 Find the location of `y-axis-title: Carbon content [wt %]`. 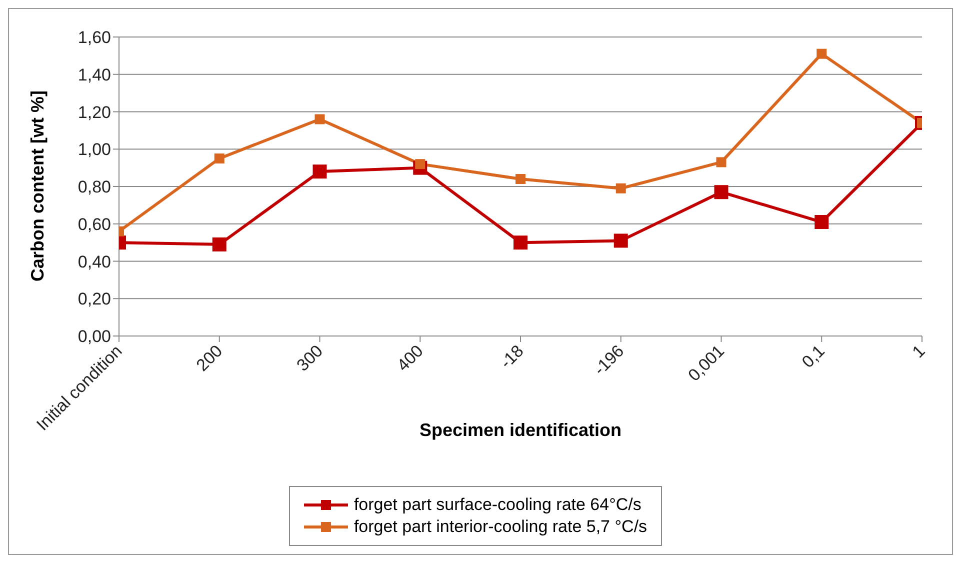

y-axis-title: Carbon content [wt %] is located at coordinates (37, 186).